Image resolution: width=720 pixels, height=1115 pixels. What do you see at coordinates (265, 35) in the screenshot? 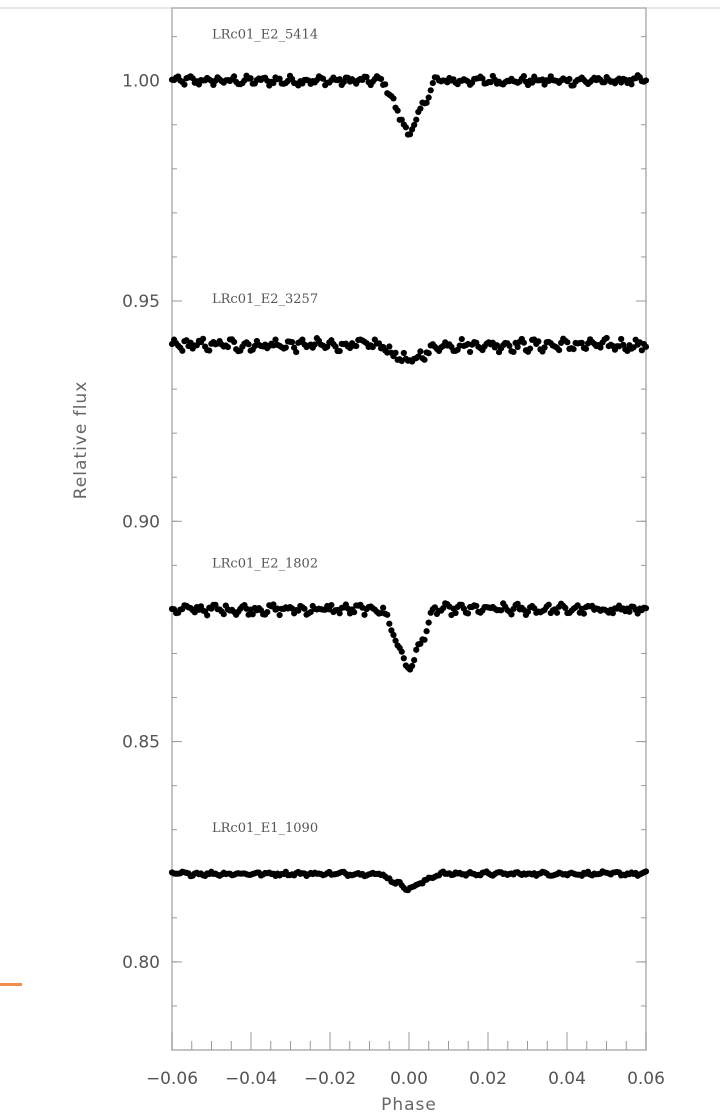
I see `series-label: LRc01_E2_5414` at bounding box center [265, 35].